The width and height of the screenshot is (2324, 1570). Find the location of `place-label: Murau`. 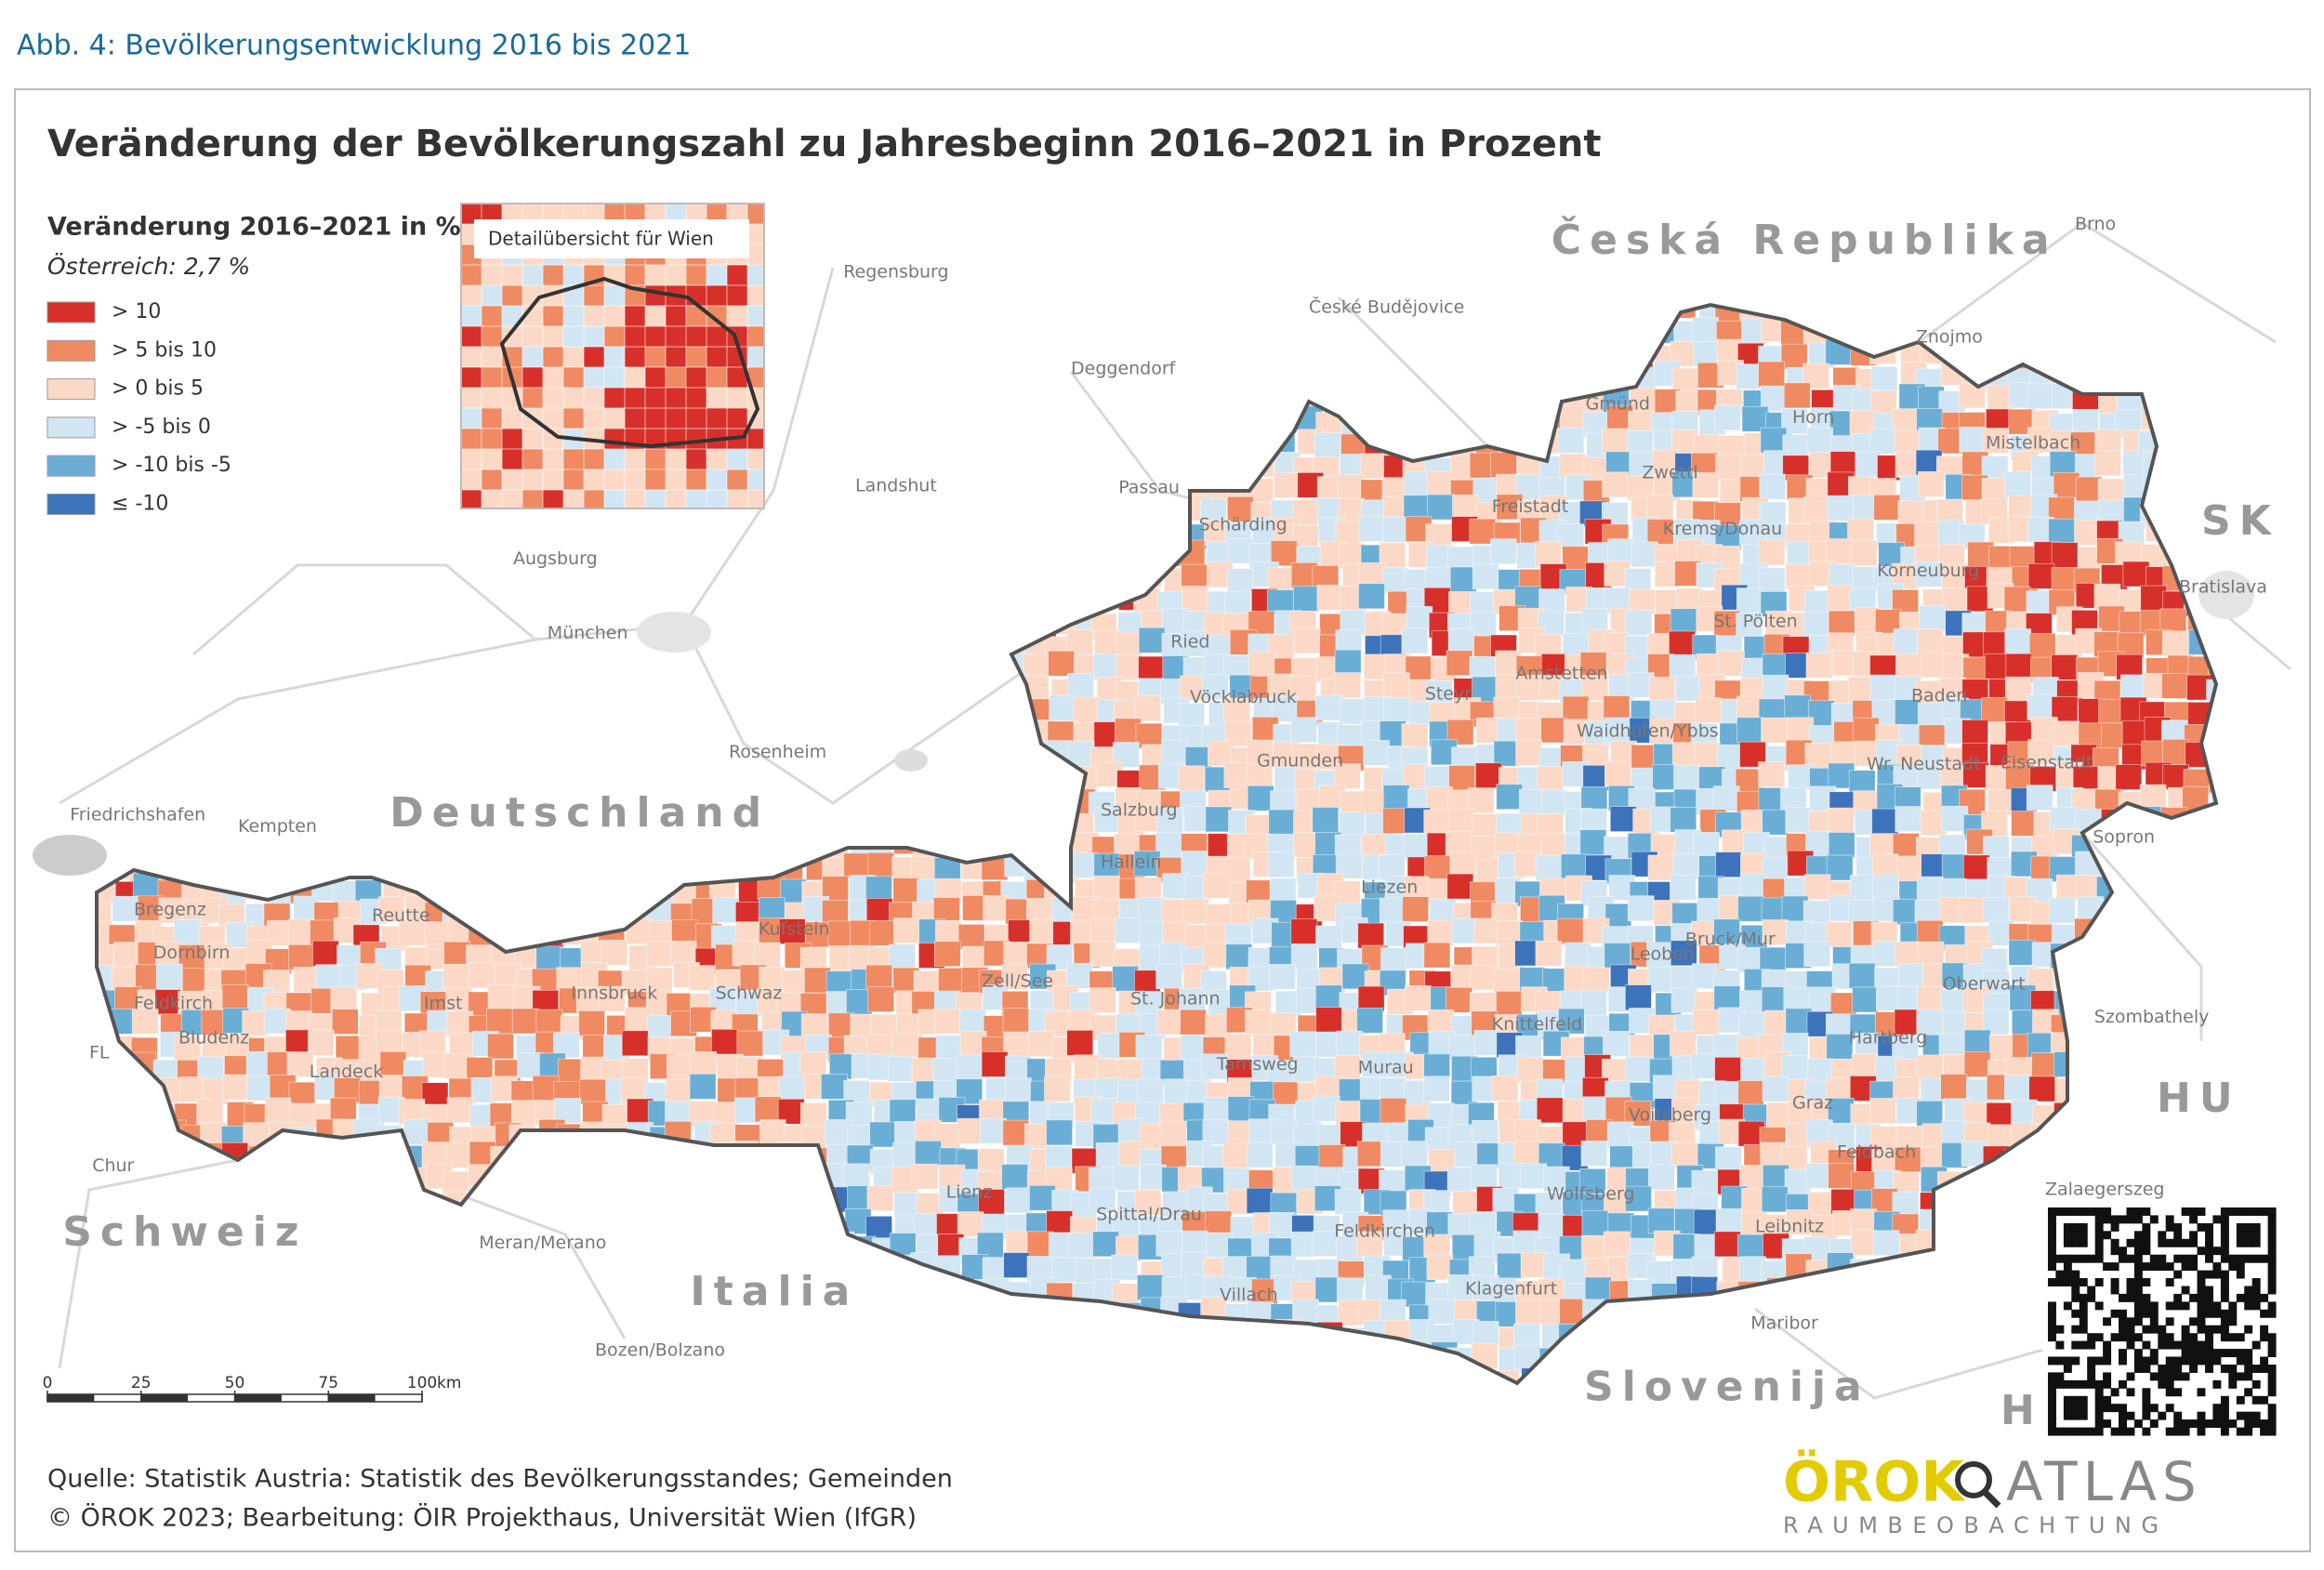

place-label: Murau is located at coordinates (1386, 1067).